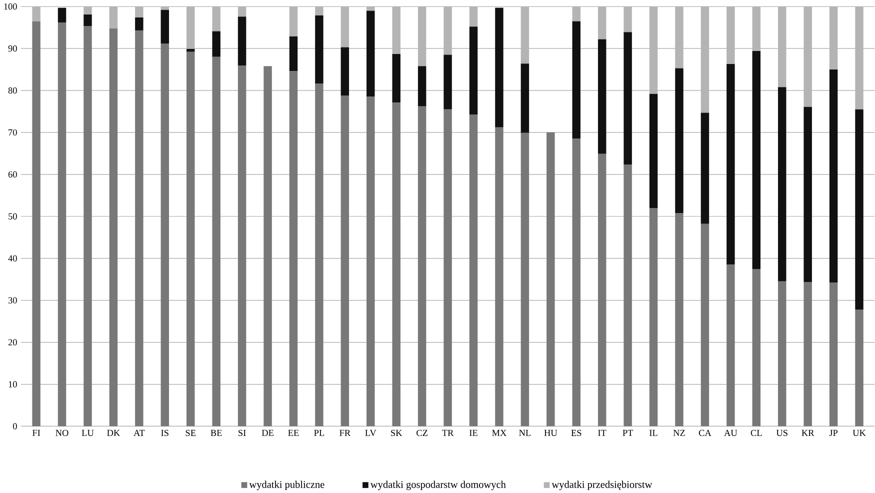 The width and height of the screenshot is (875, 493). I want to click on x-tick-label: LV, so click(370, 433).